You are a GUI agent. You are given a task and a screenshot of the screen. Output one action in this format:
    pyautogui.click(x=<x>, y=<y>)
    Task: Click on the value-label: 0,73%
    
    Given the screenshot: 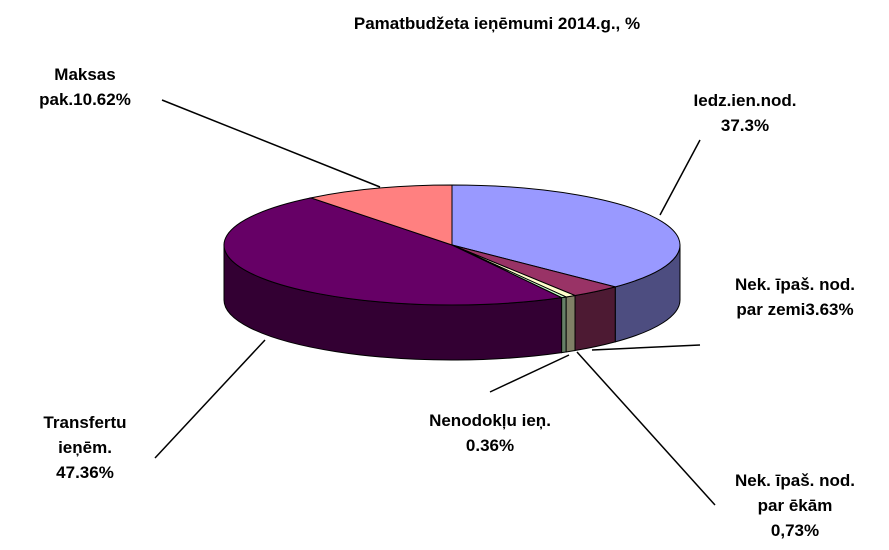 What is the action you would take?
    pyautogui.click(x=795, y=530)
    